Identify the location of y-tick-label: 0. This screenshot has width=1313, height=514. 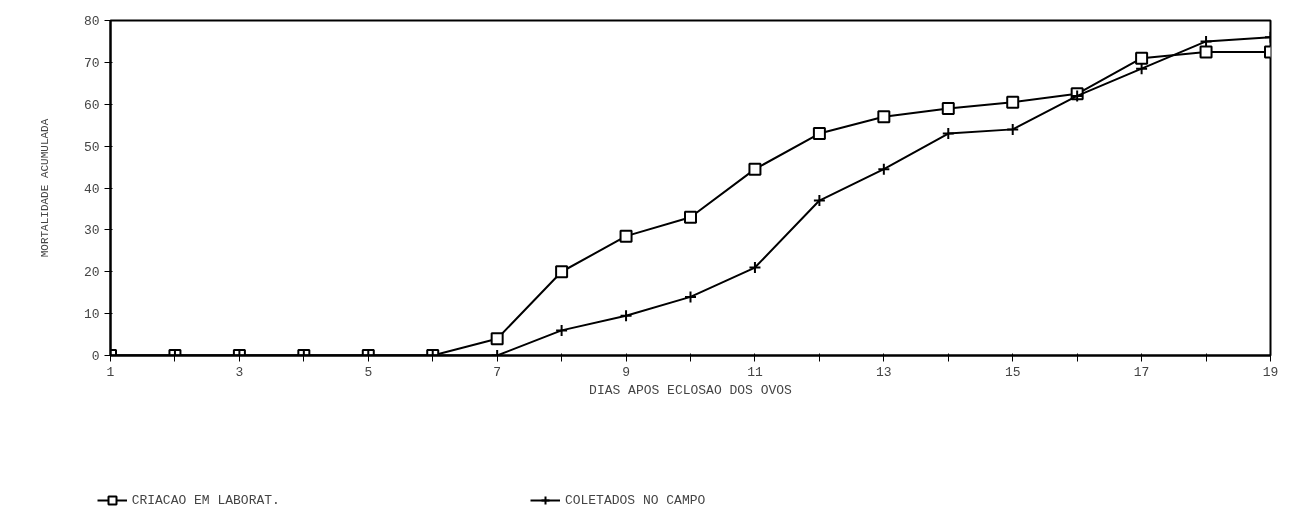
(95, 356).